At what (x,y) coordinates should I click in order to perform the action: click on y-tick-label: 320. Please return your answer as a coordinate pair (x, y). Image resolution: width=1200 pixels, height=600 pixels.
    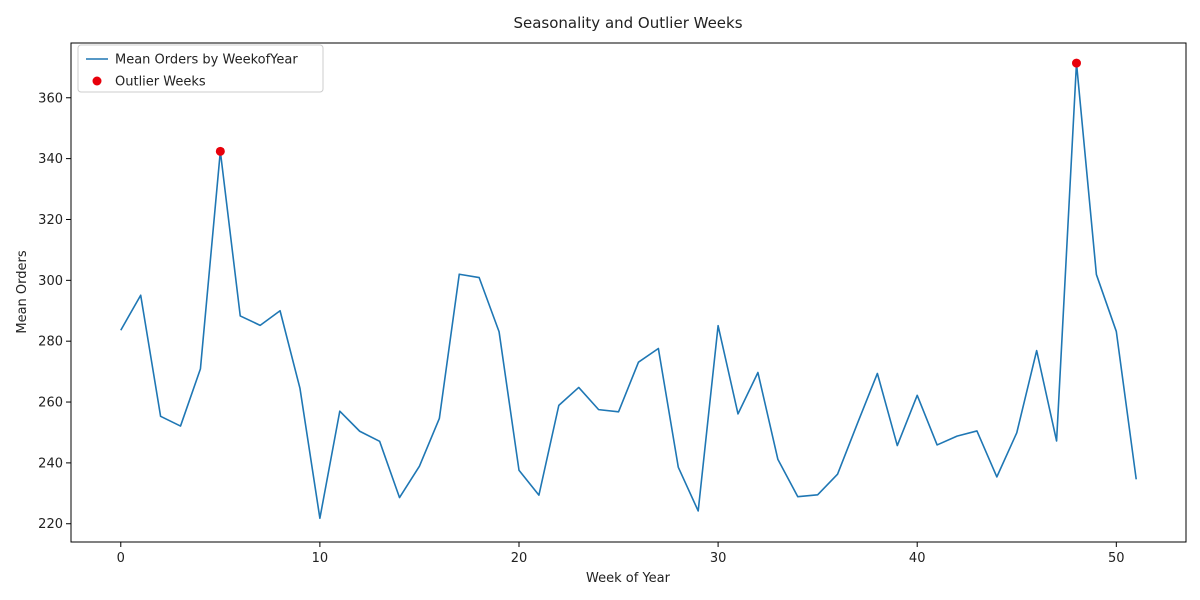
    Looking at the image, I should click on (50, 220).